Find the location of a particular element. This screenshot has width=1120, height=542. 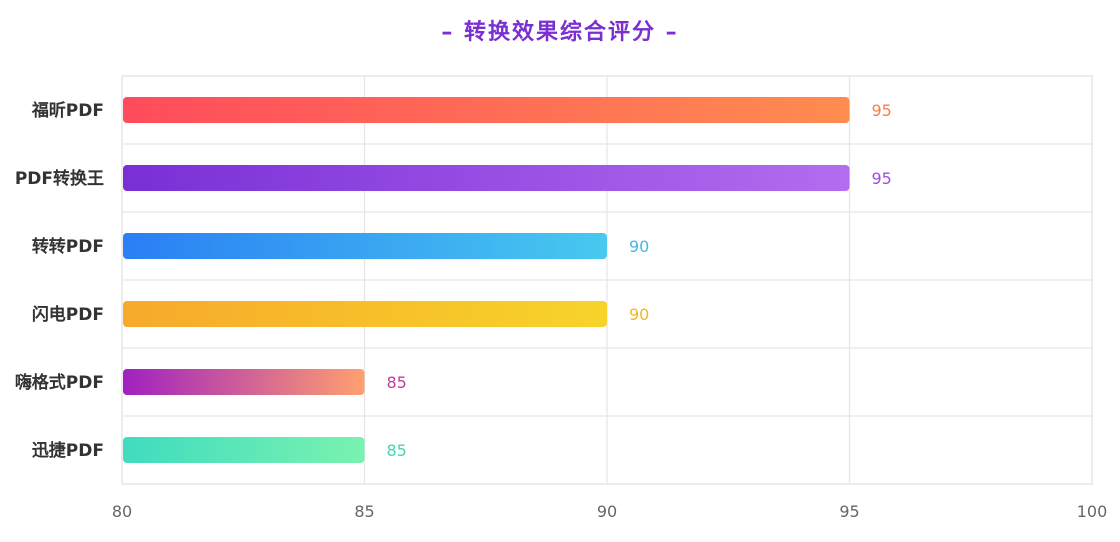

chart-title: – 转换效果综合评分 – is located at coordinates (560, 32).